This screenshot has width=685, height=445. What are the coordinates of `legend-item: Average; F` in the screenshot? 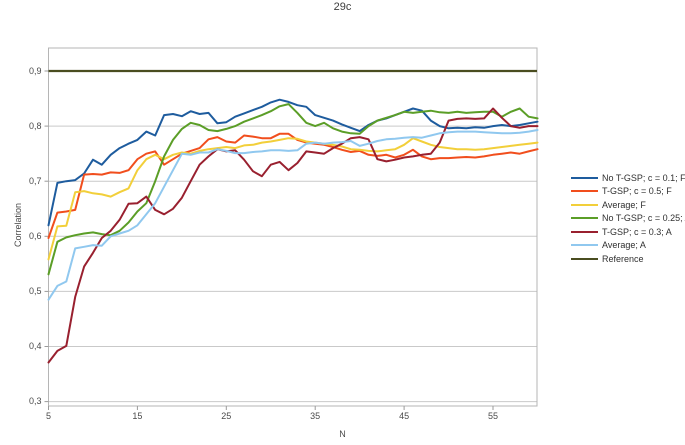 It's located at (628, 205).